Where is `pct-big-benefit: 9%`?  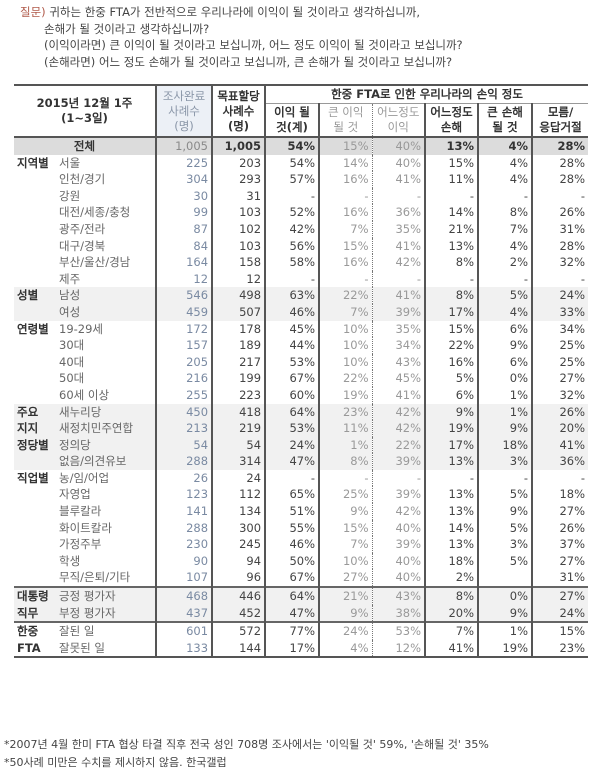 pct-big-benefit: 9% is located at coordinates (345, 511).